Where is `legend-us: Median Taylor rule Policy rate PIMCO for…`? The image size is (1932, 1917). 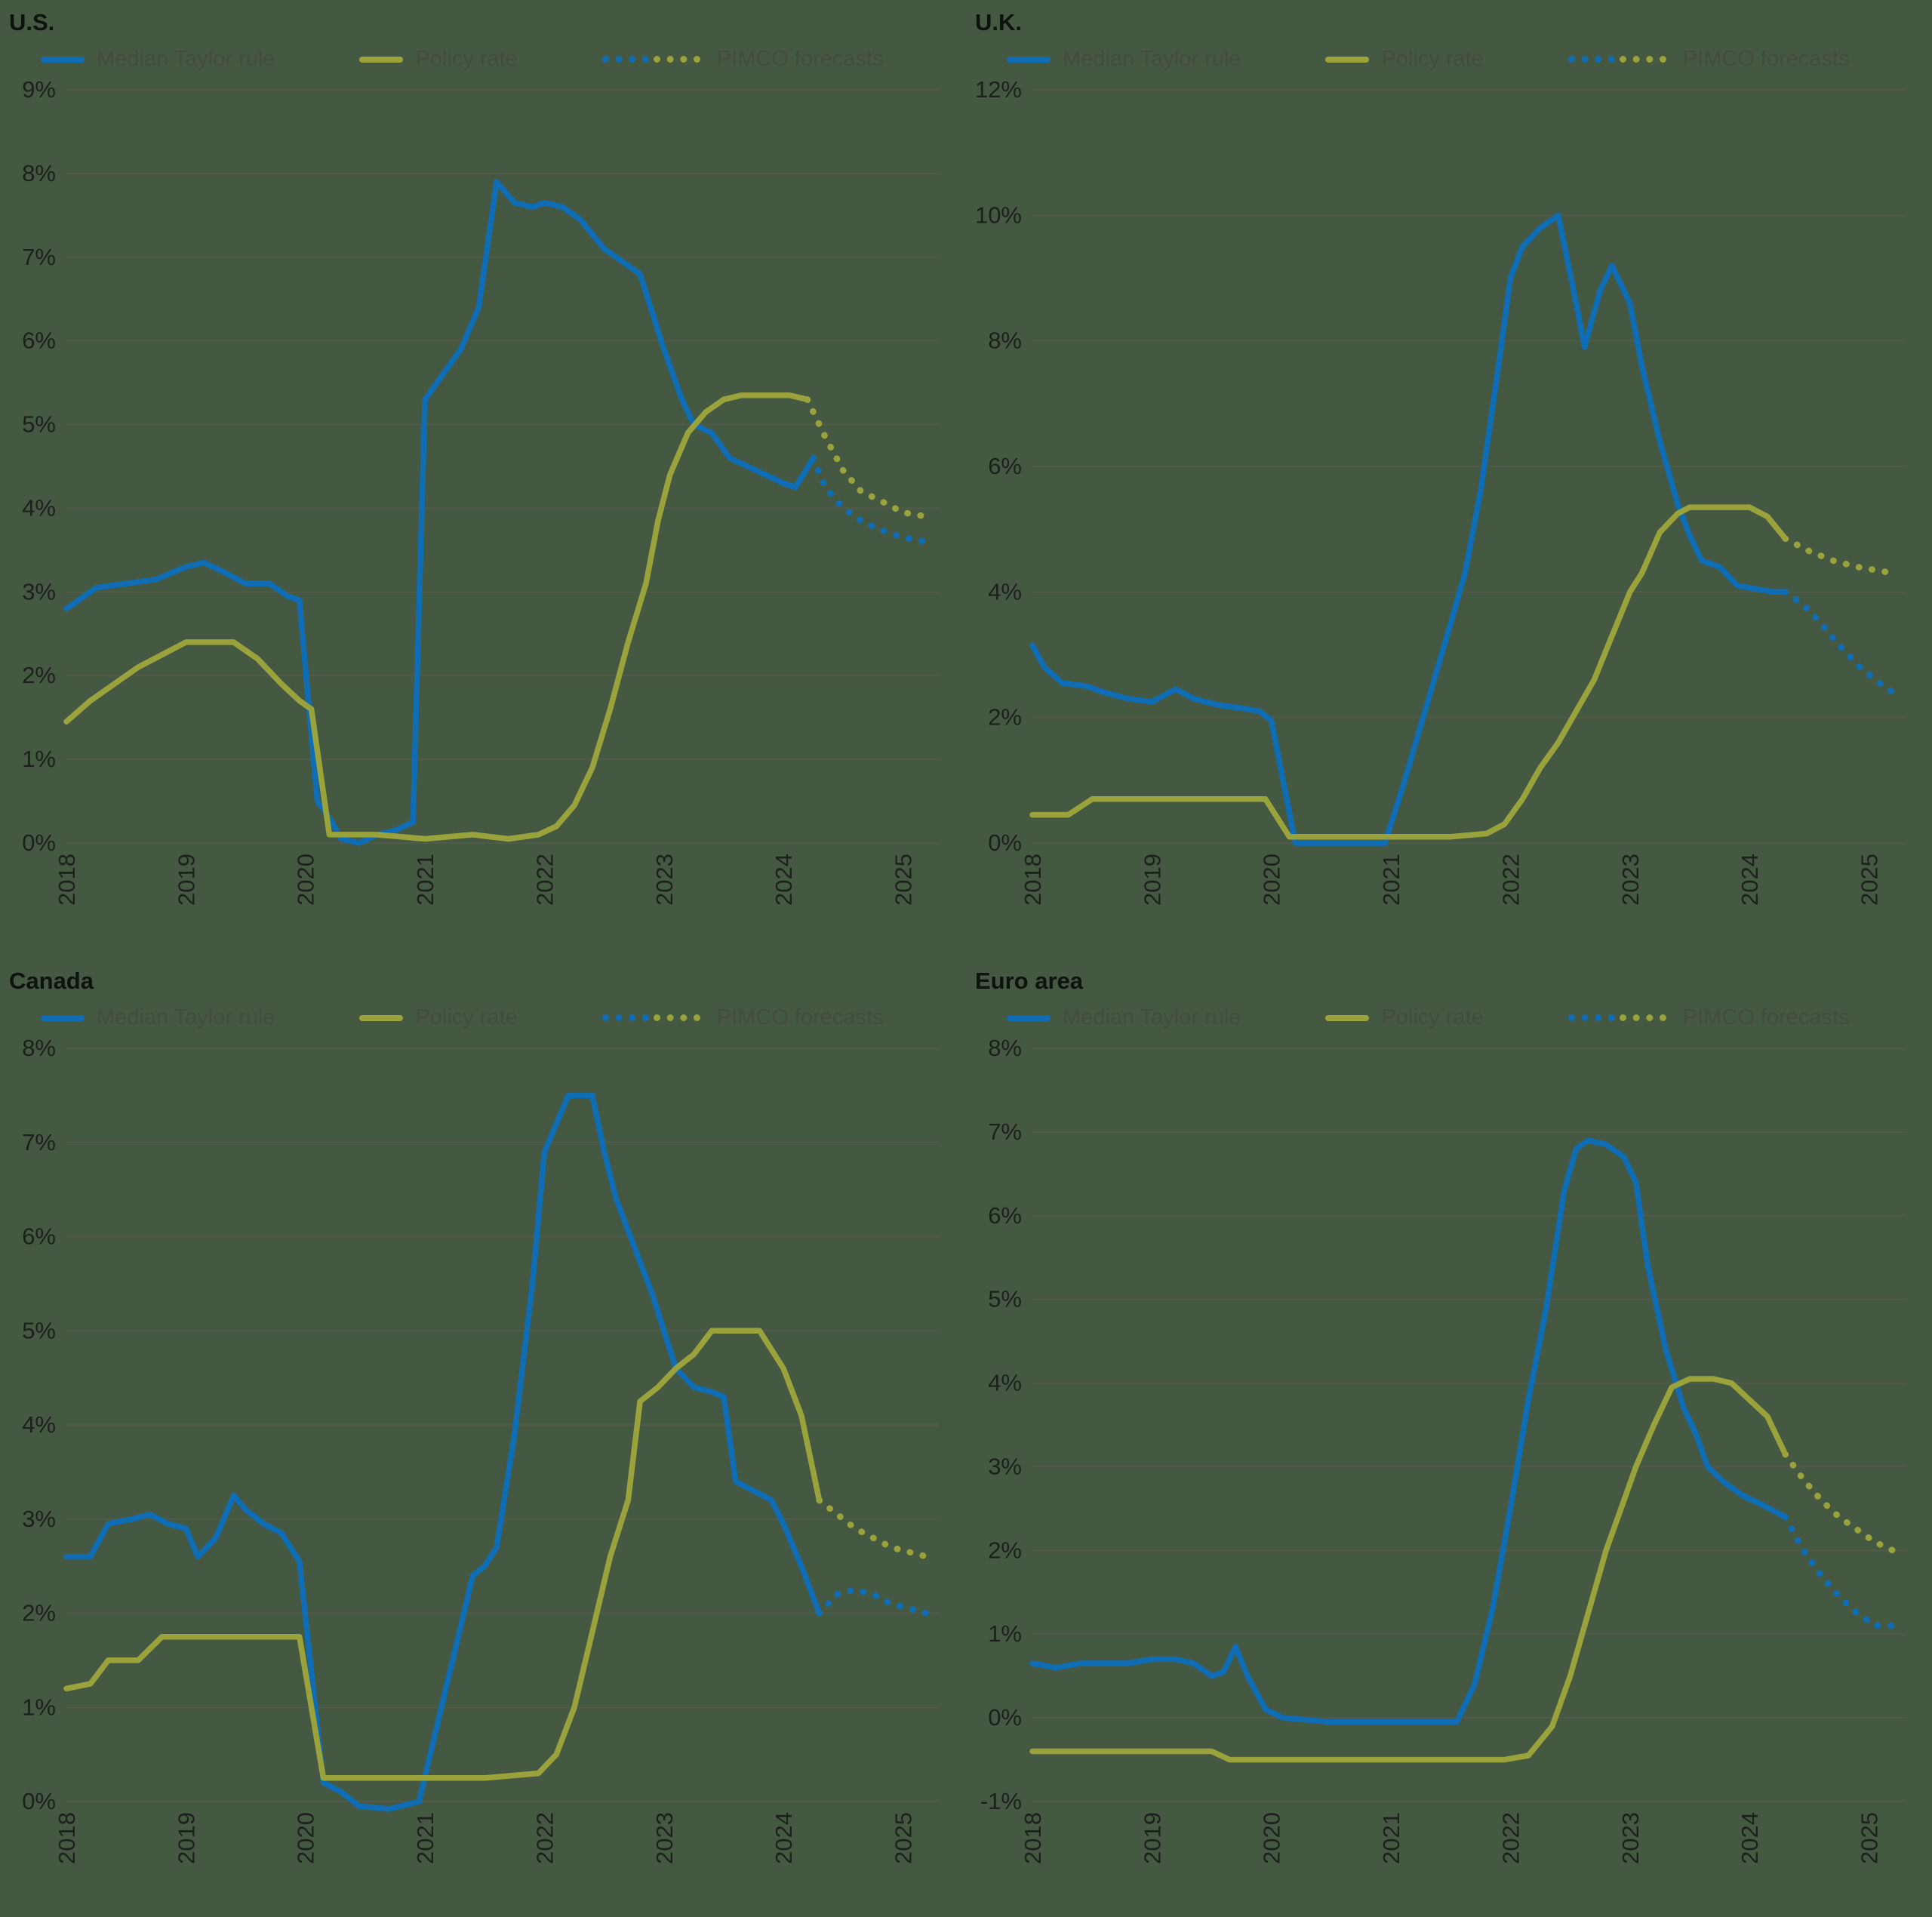 legend-us: Median Taylor rule Policy rate PIMCO for… is located at coordinates (498, 60).